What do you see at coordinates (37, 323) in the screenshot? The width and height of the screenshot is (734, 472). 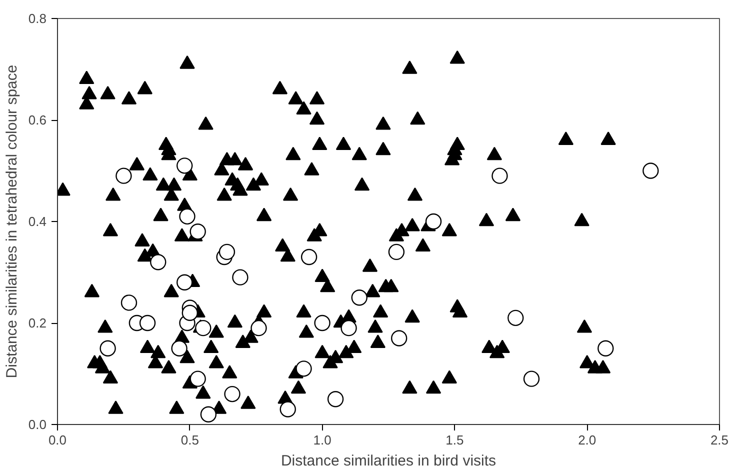 I see `y-tick-label: 0.2` at bounding box center [37, 323].